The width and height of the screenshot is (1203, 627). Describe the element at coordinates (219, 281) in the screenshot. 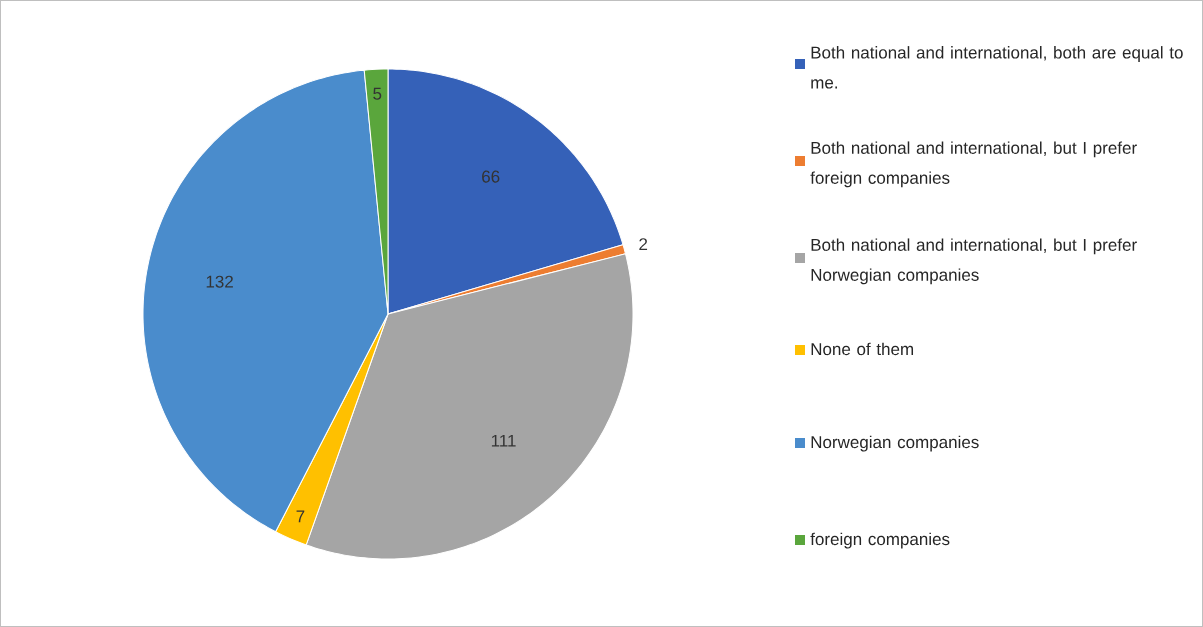

I see `data-label: 132` at that location.